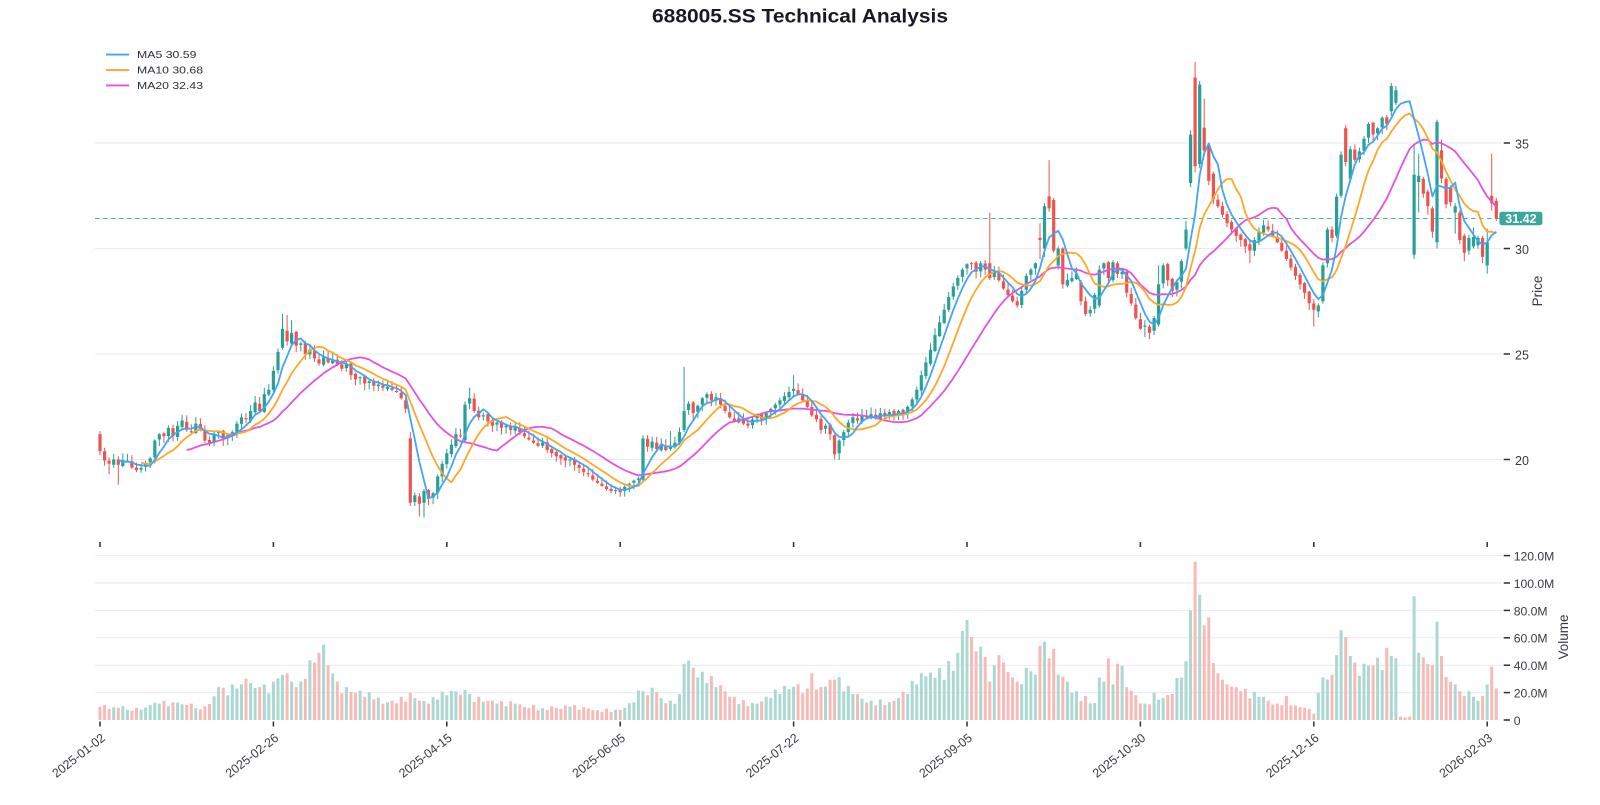  I want to click on svg-text: MA10 30.68, so click(170, 71).